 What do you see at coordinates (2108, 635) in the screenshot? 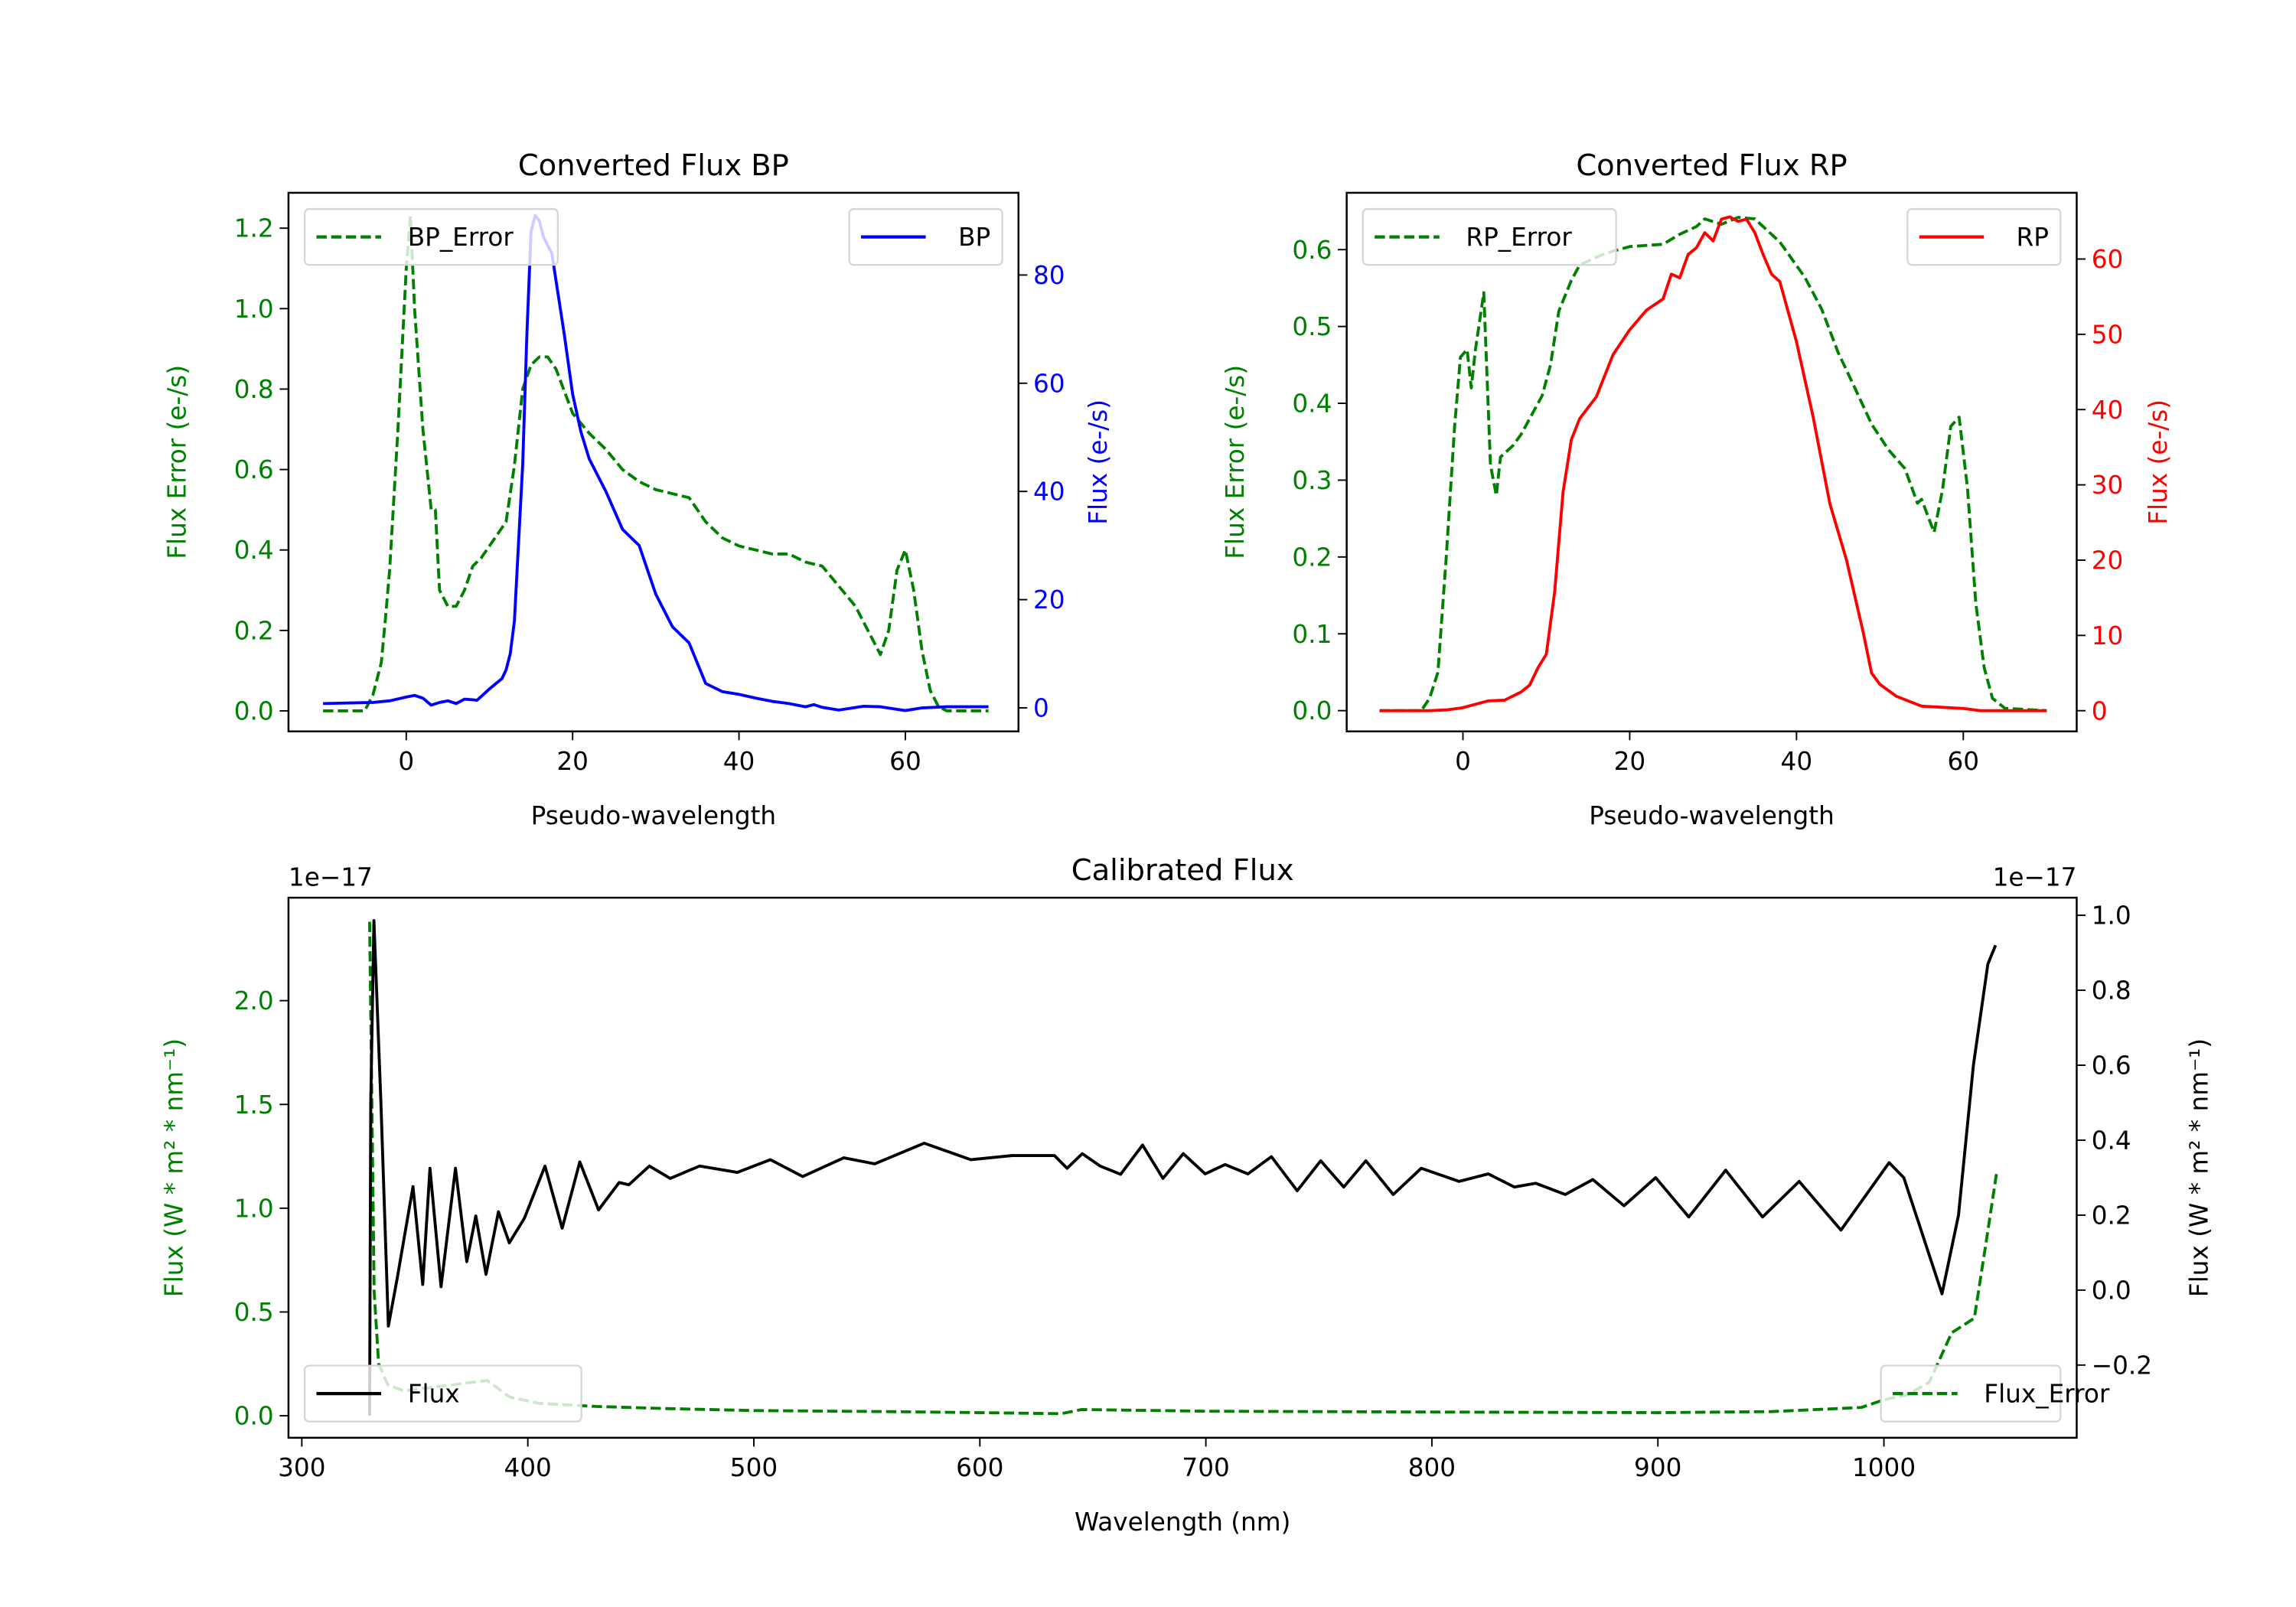
I see `y-right-tick-label: 10` at bounding box center [2108, 635].